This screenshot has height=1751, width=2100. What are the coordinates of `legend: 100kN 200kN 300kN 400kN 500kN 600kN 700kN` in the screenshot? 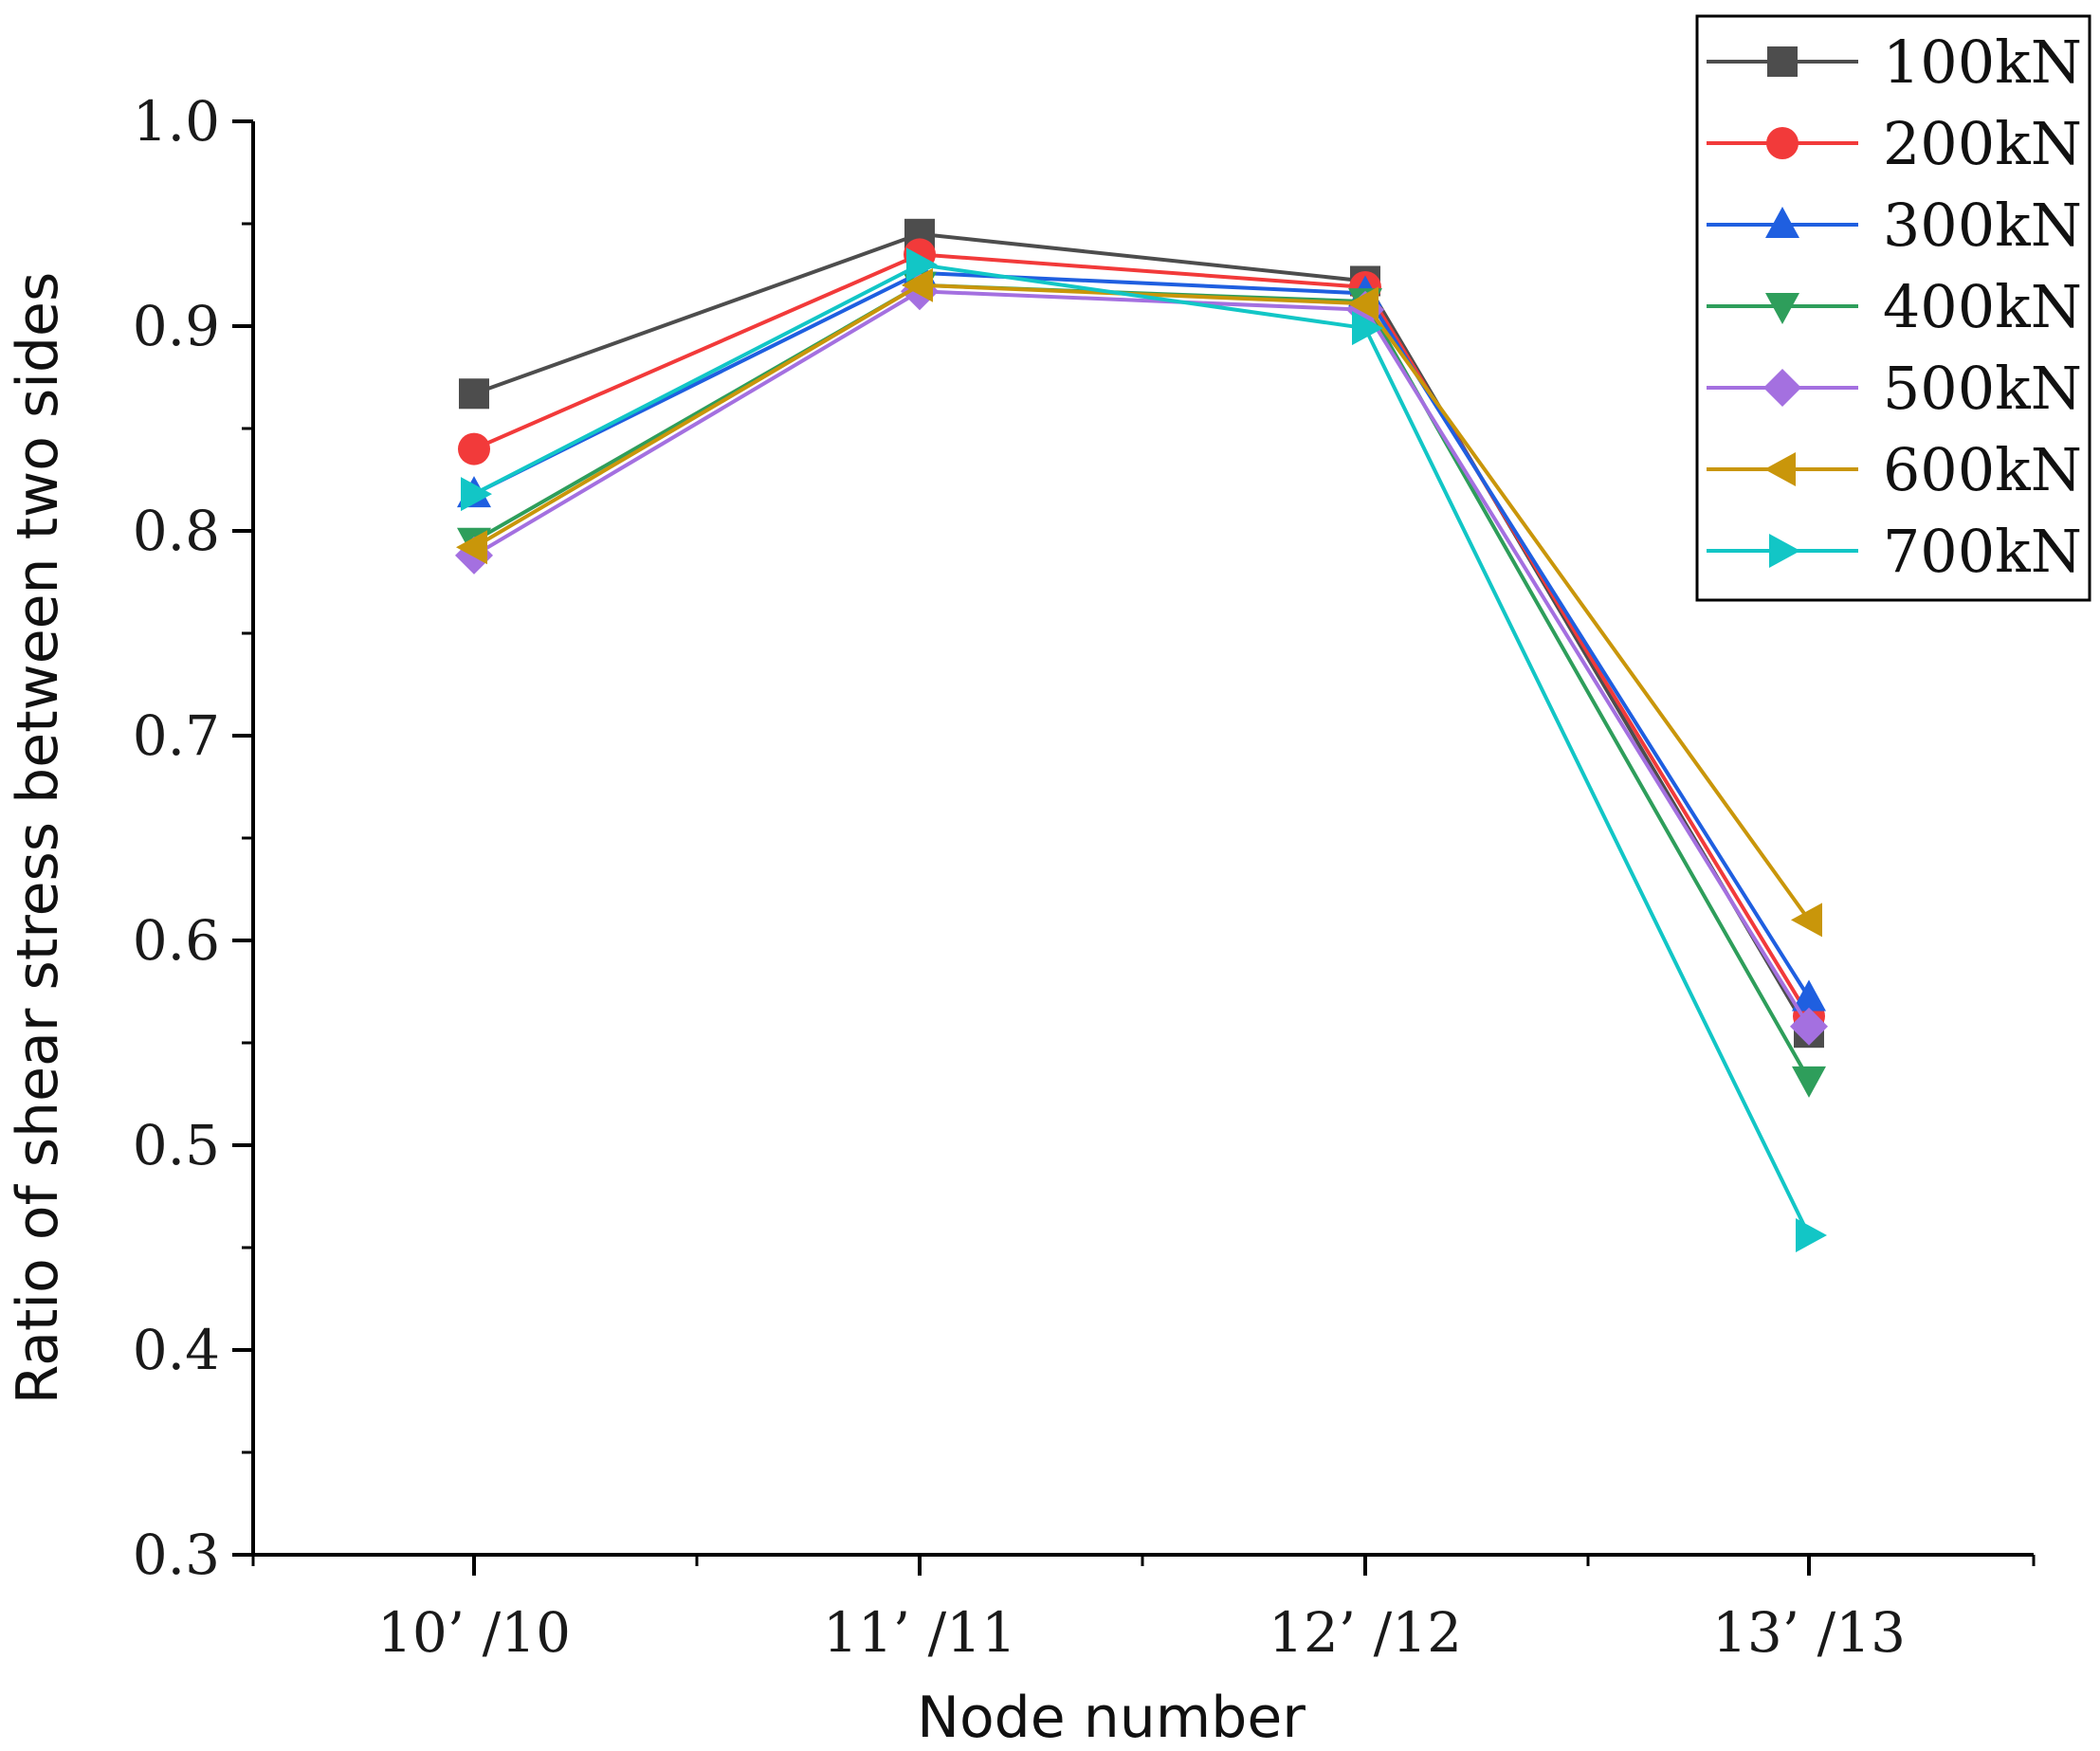 It's located at (1893, 308).